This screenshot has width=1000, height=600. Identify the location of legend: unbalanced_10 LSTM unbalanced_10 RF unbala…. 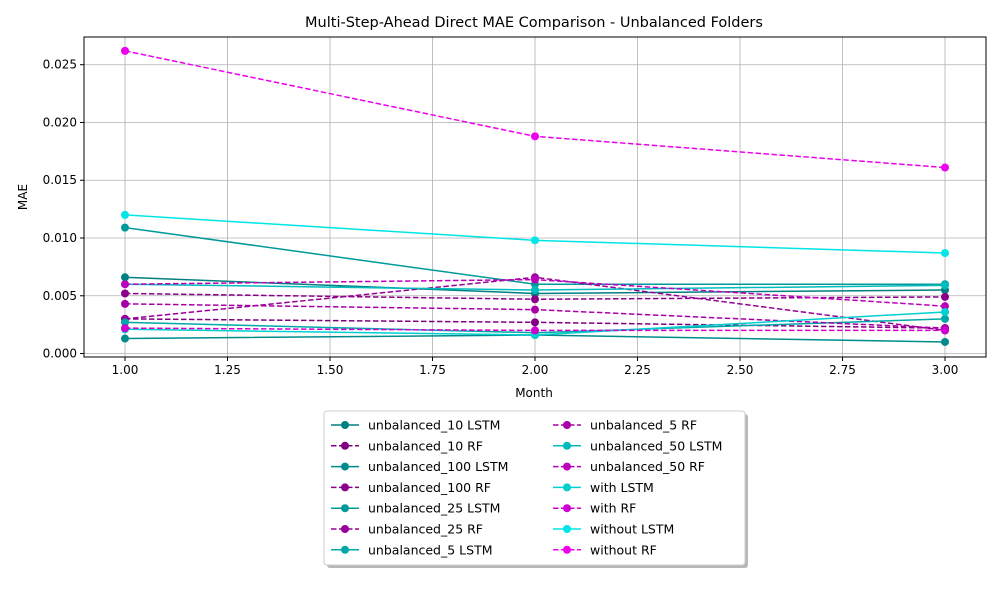
(535, 489).